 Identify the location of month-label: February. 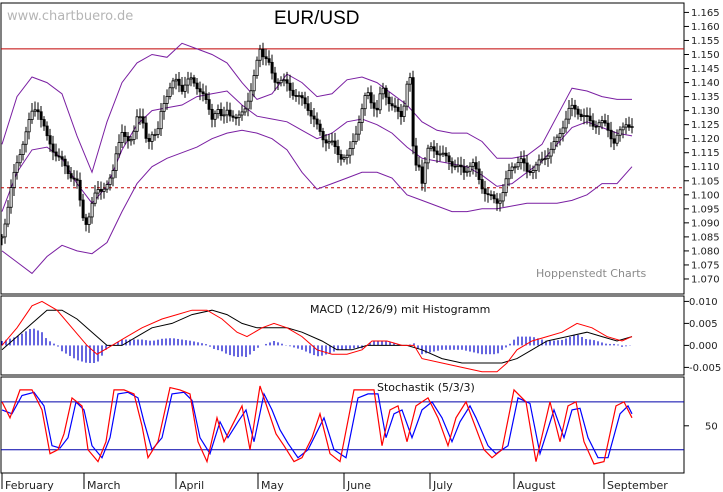
(29, 485).